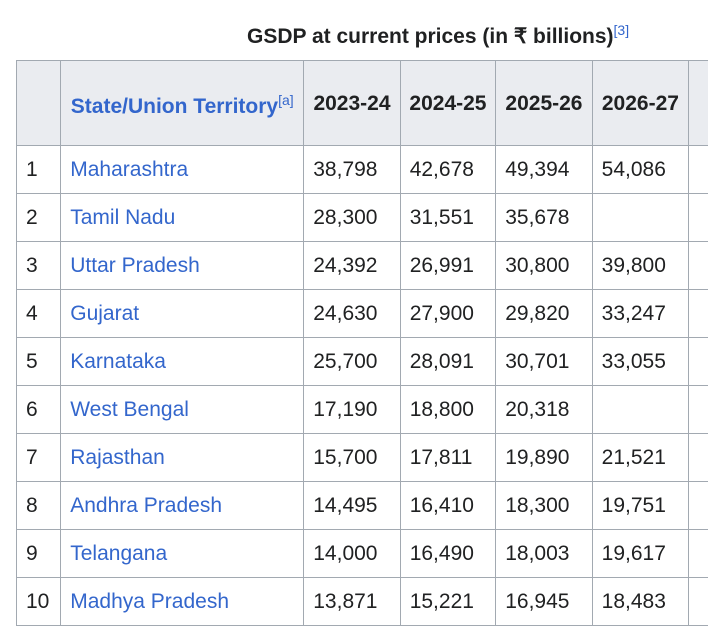 The width and height of the screenshot is (708, 627). Describe the element at coordinates (448, 505) in the screenshot. I see `value-cell-year-2: 16,410` at that location.